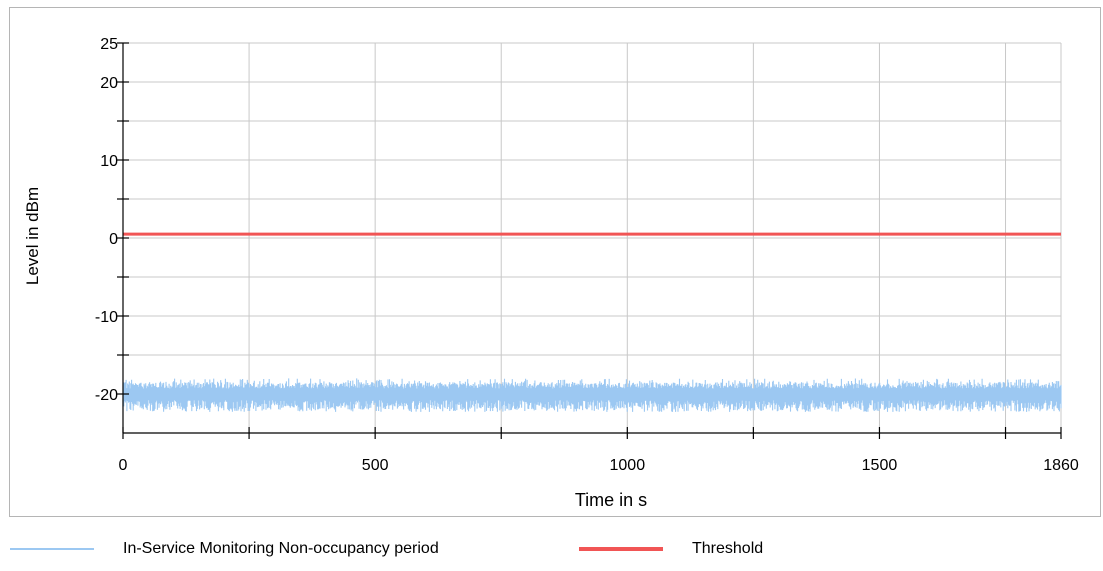  What do you see at coordinates (109, 161) in the screenshot?
I see `y-tick-label: 10` at bounding box center [109, 161].